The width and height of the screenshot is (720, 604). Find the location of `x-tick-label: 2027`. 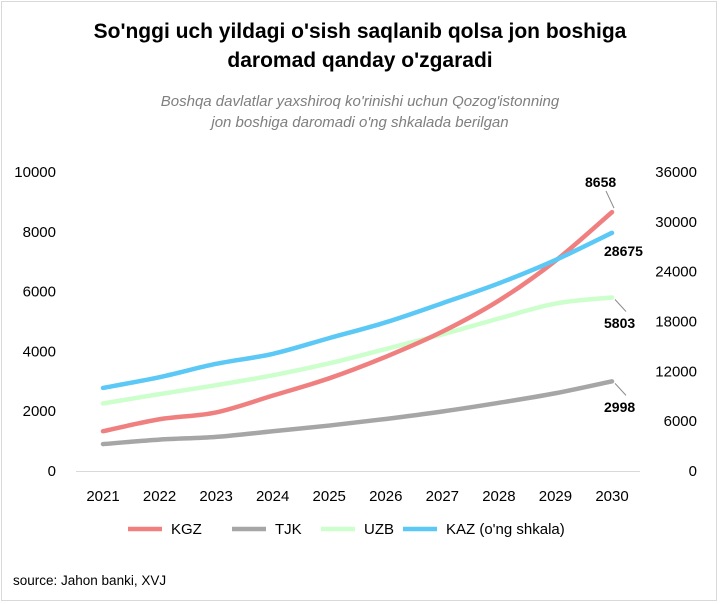

x-tick-label: 2027 is located at coordinates (442, 496).